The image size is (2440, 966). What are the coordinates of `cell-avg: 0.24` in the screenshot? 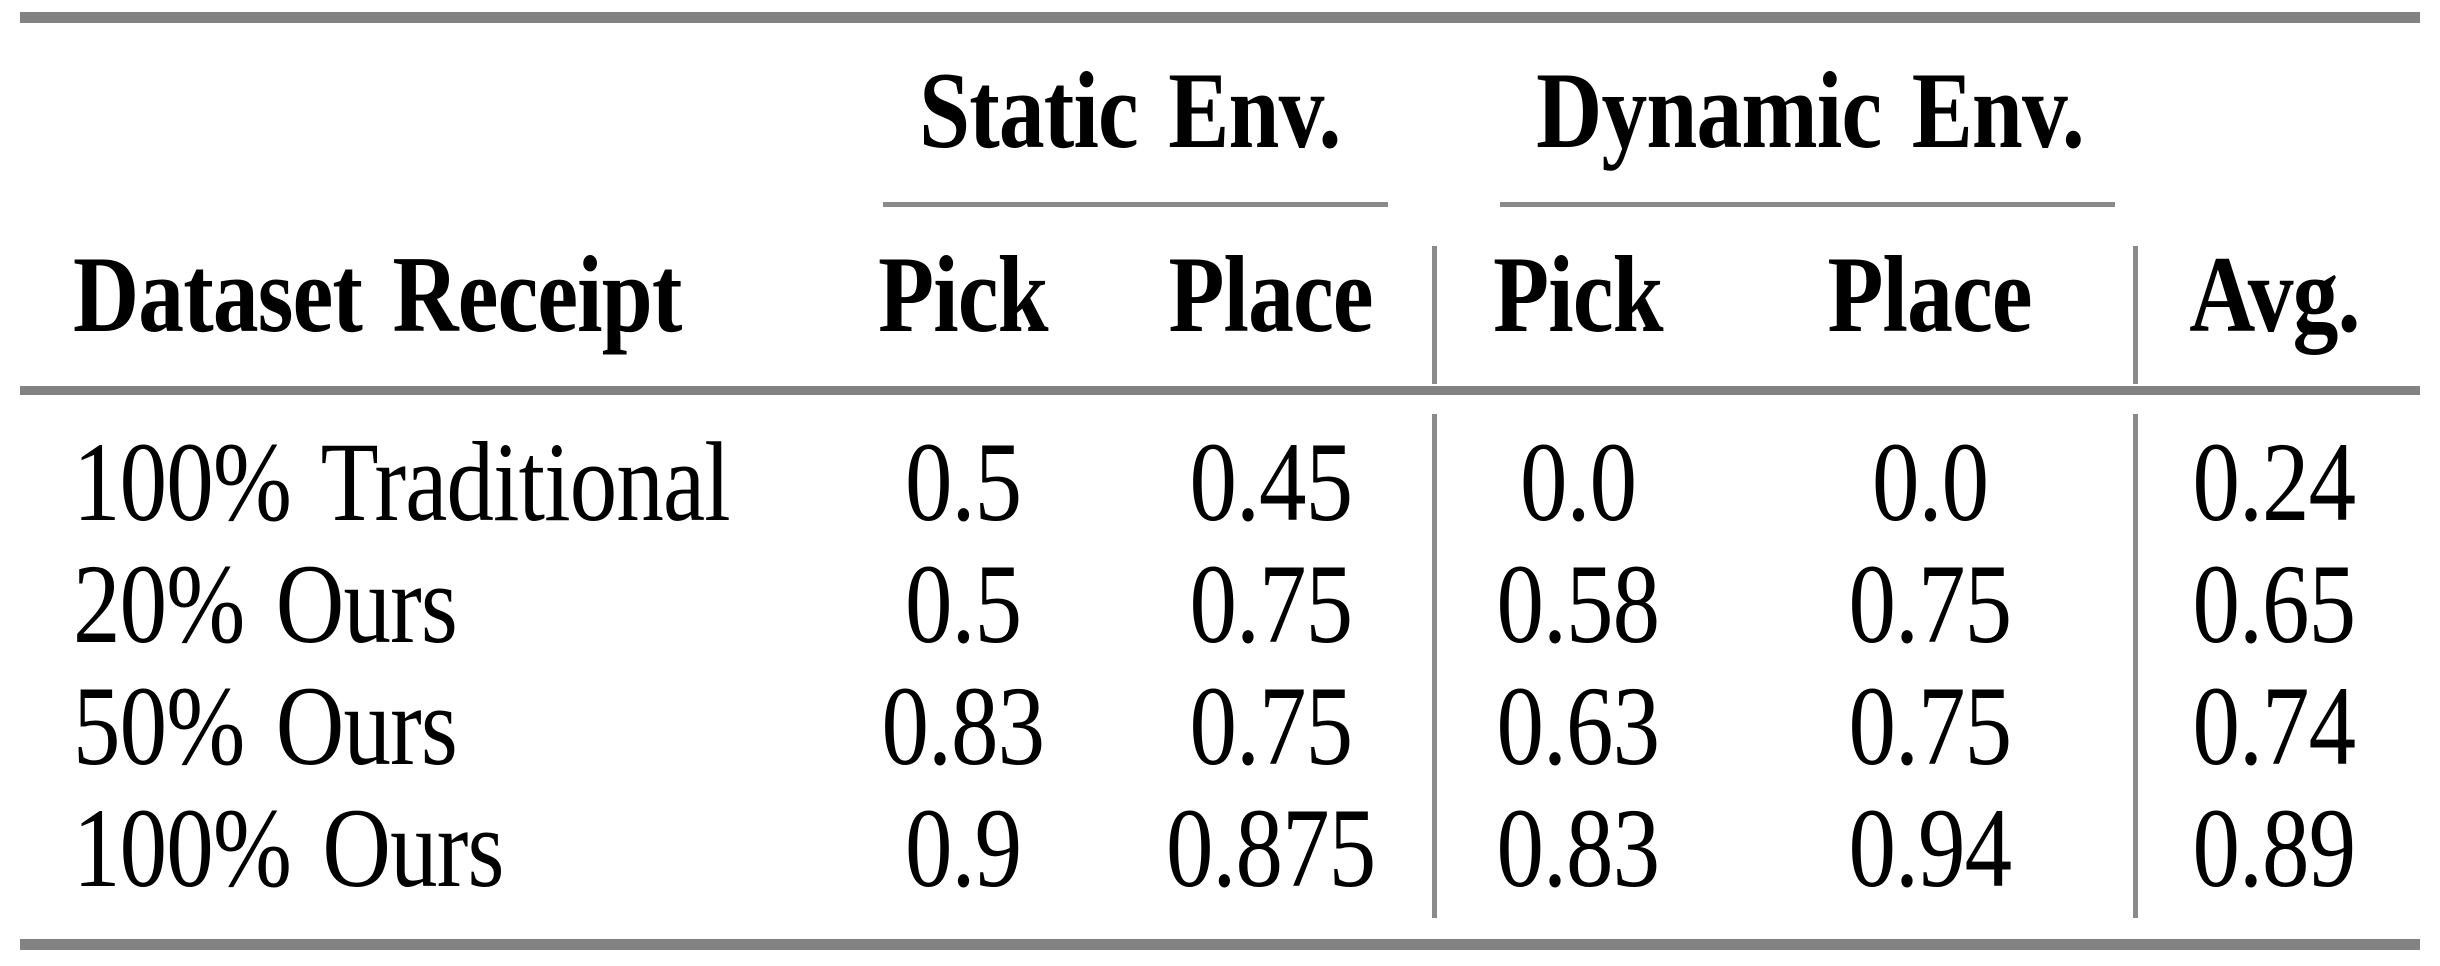 It's located at (2274, 482).